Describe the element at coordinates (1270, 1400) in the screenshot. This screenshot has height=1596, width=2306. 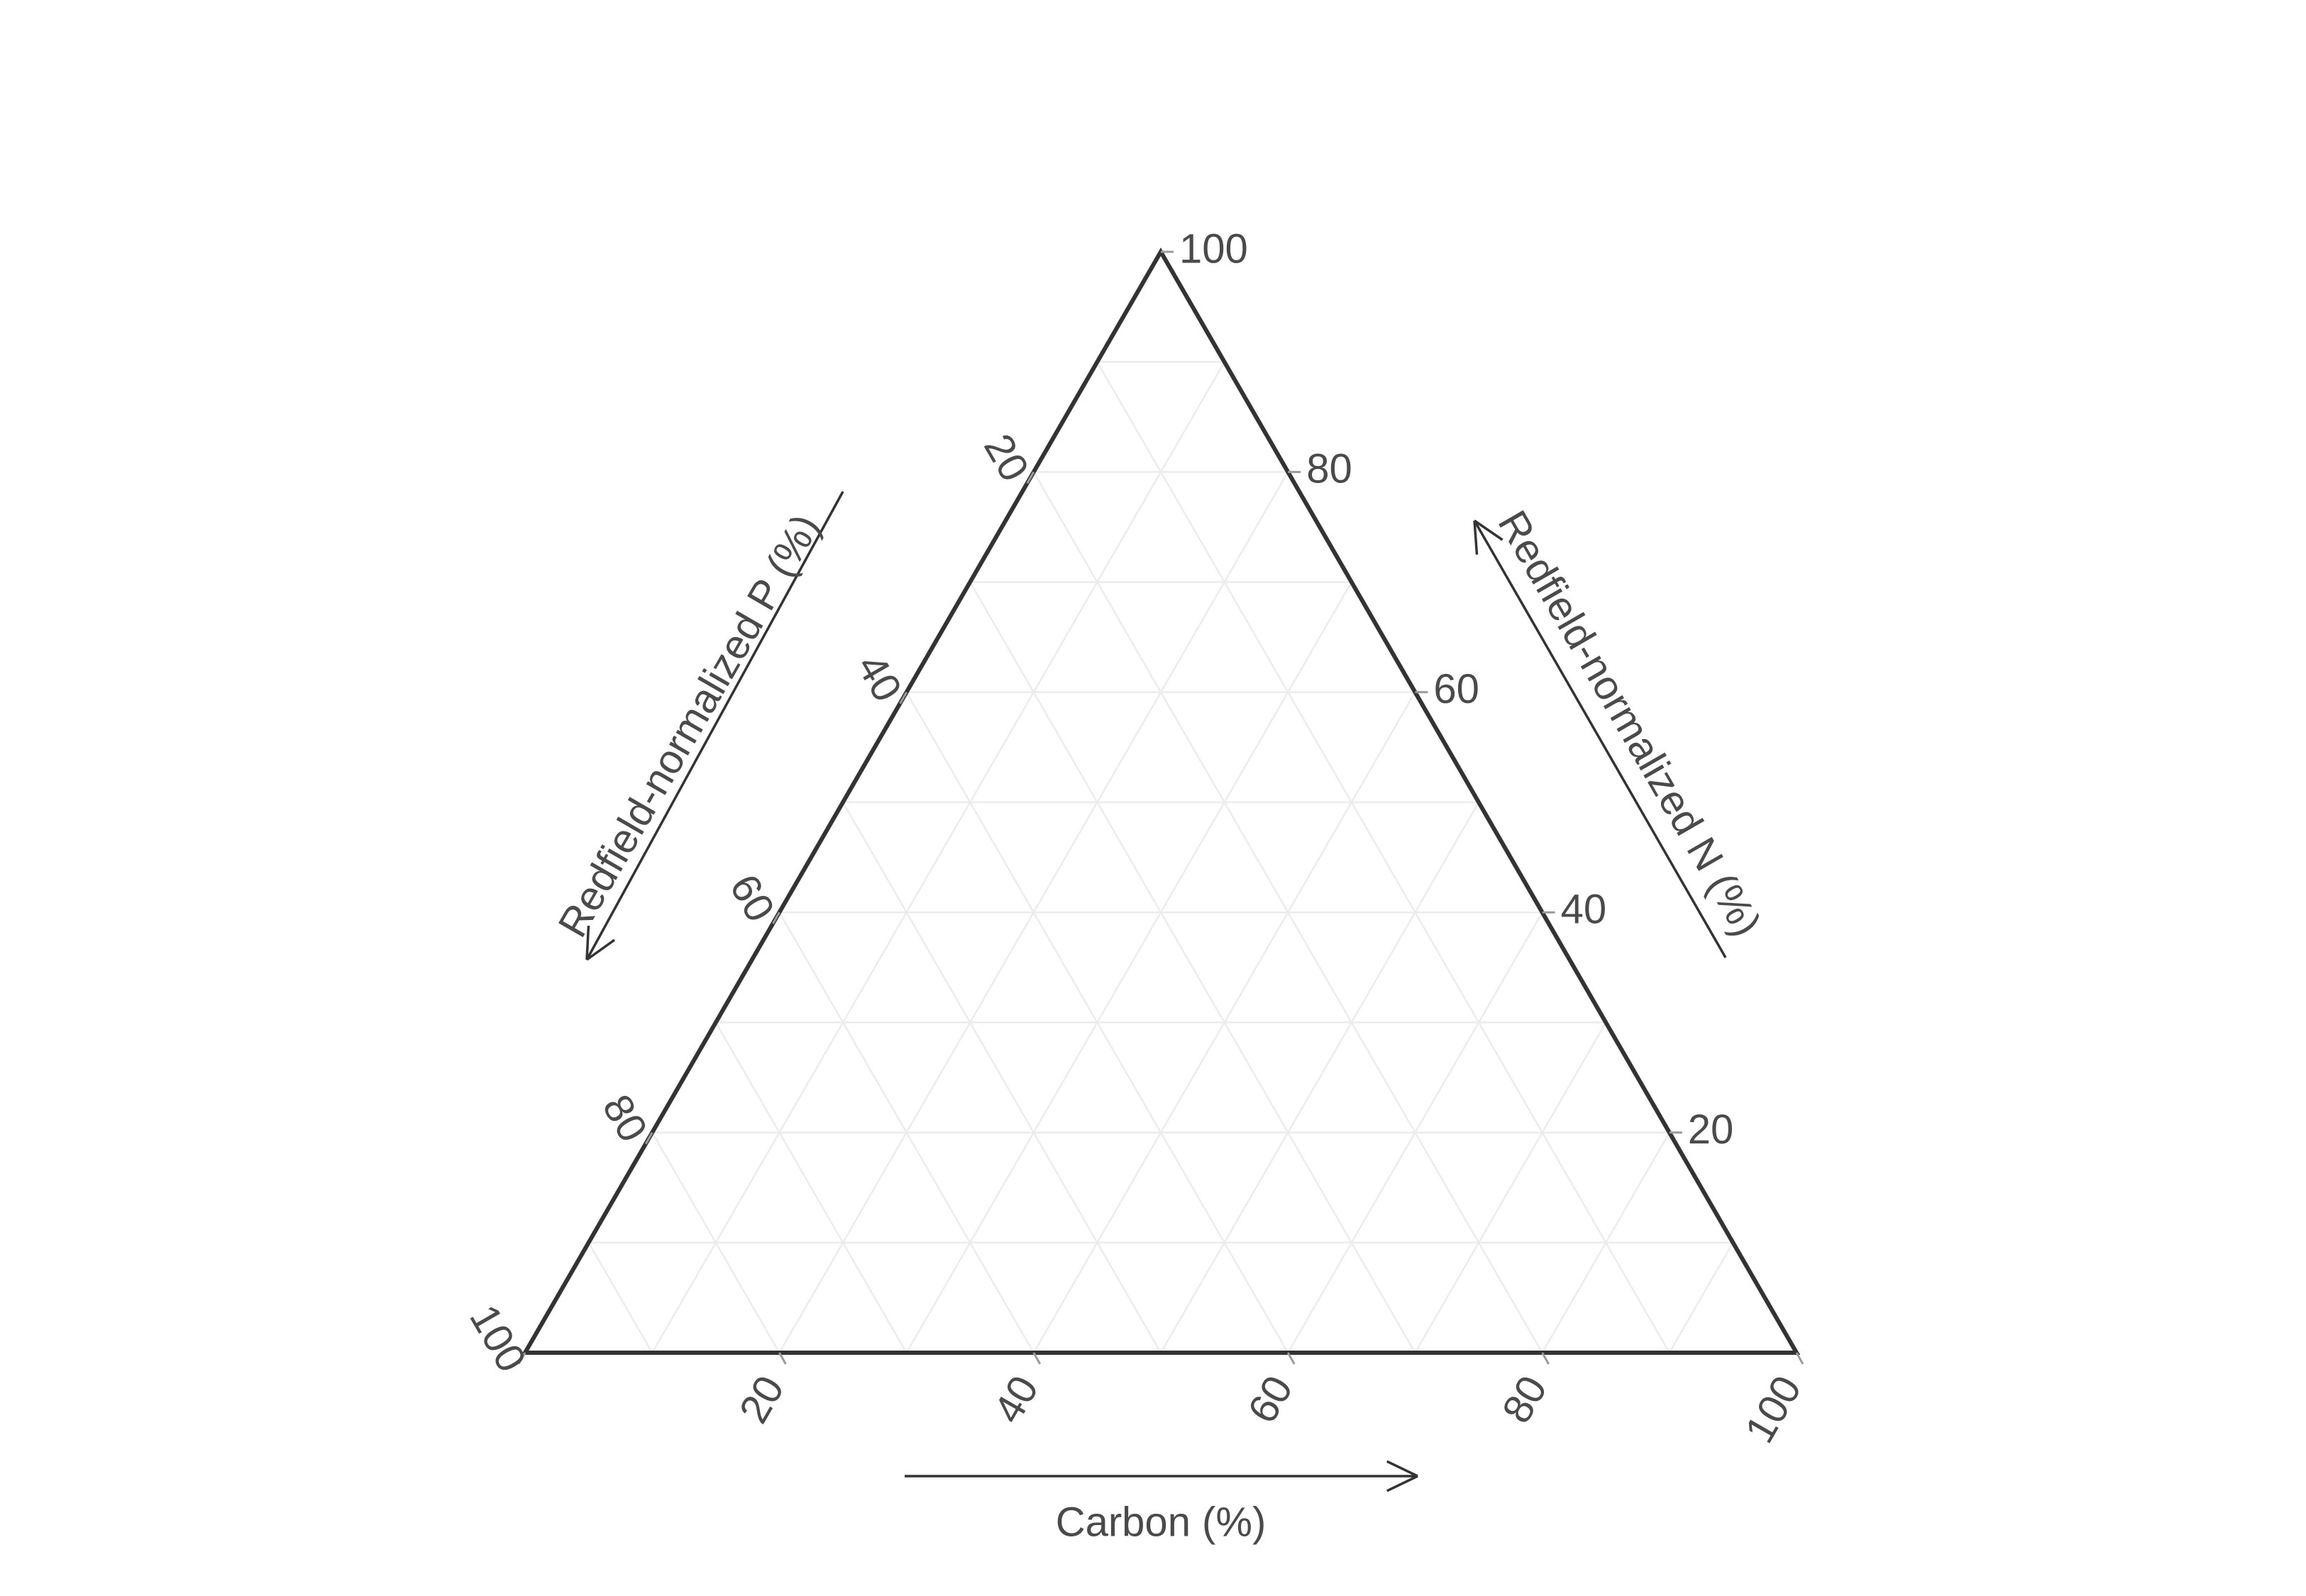
I see `carbon-tick-label: 60` at that location.